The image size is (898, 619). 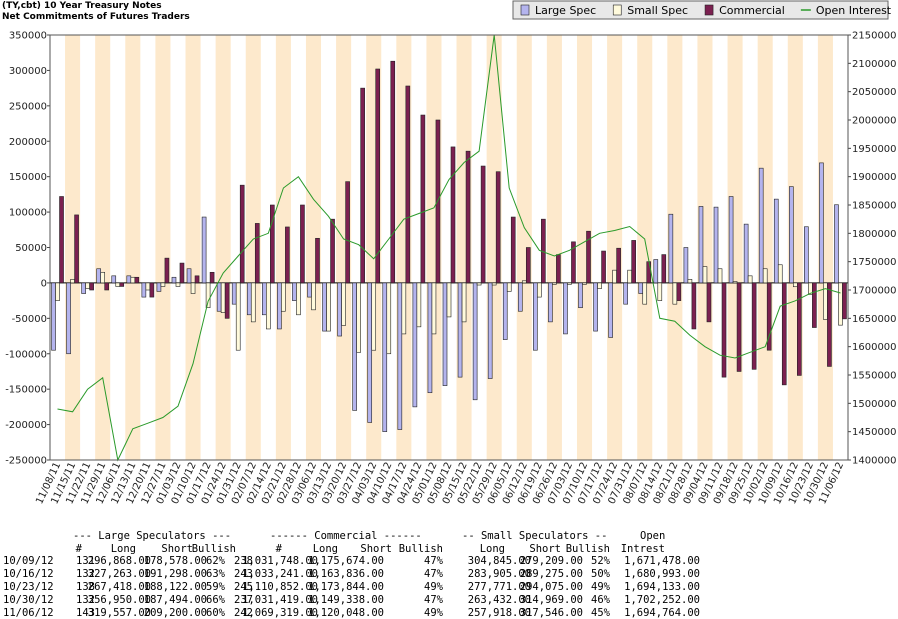 I want to click on y2-tick-label: 1850000, so click(x=874, y=206).